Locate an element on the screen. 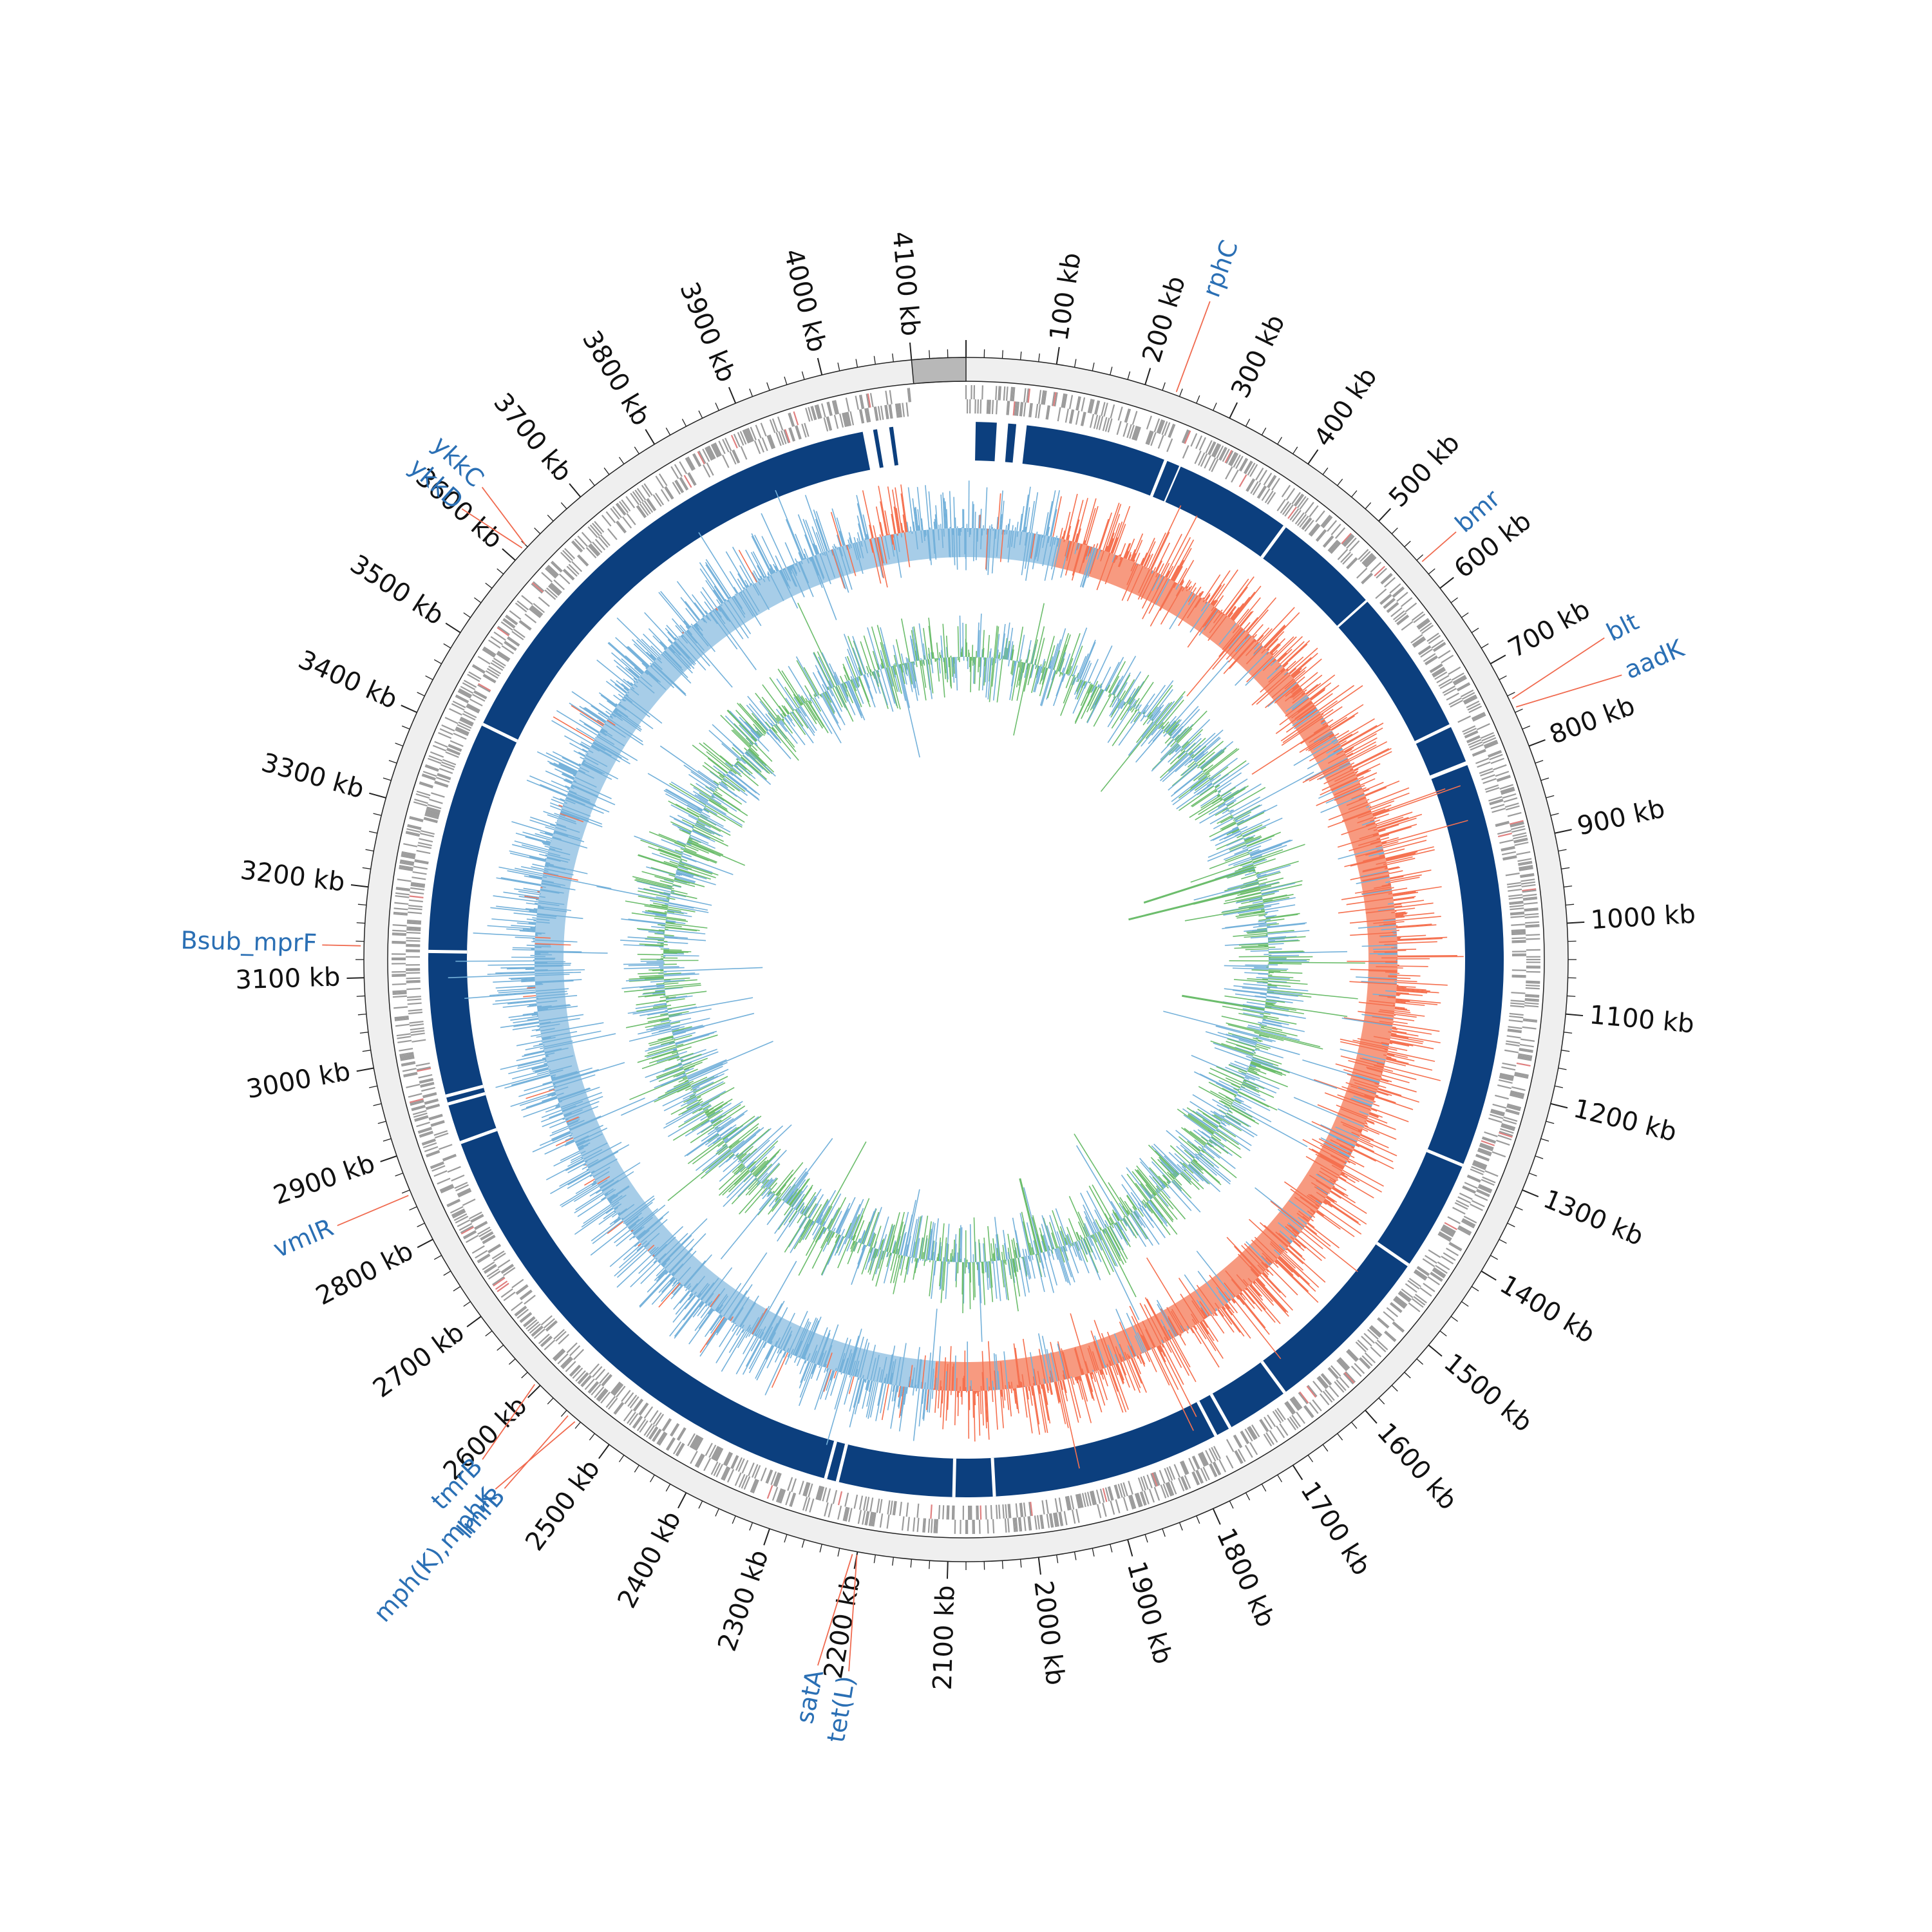 The image size is (1932, 1932). tick-label: 2100 kb is located at coordinates (944, 1638).